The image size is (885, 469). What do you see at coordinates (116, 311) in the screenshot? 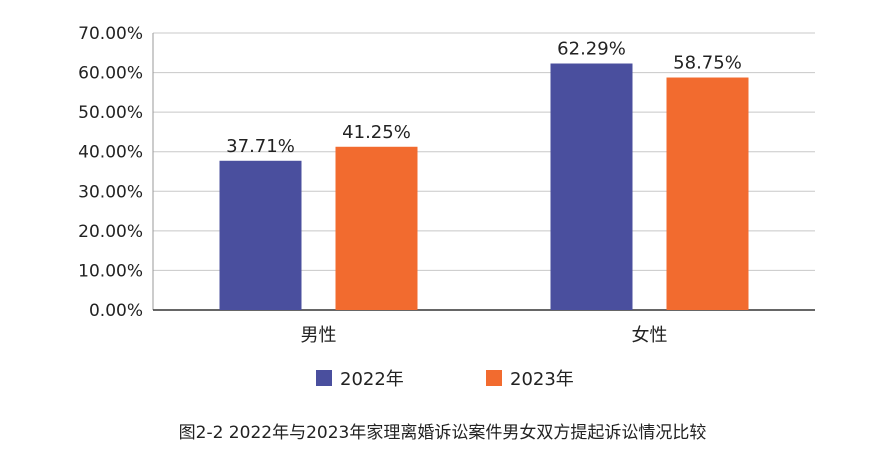
I see `y-tick-label: 0.00%` at bounding box center [116, 311].